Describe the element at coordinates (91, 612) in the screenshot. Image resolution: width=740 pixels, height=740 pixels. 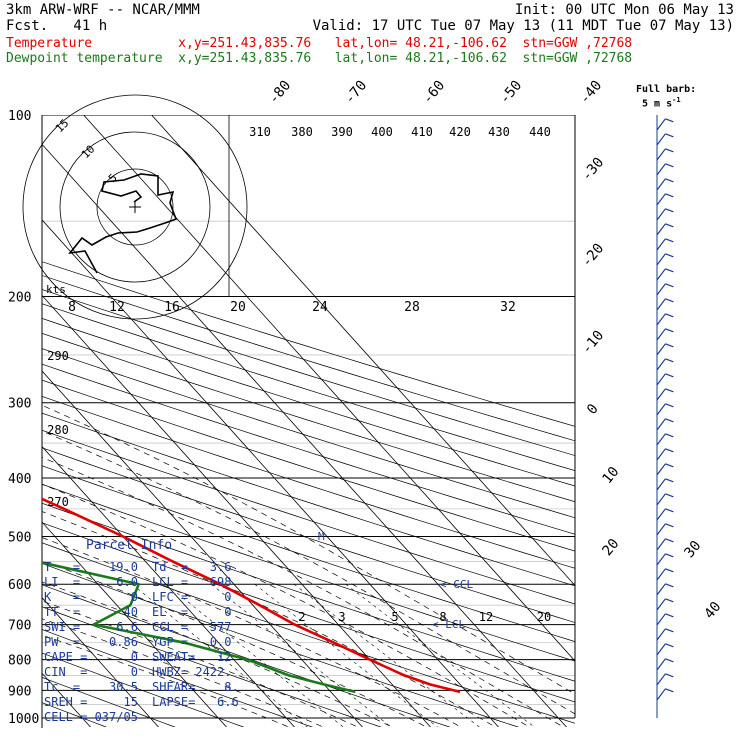
I see `parcel-field: TT = 40` at that location.